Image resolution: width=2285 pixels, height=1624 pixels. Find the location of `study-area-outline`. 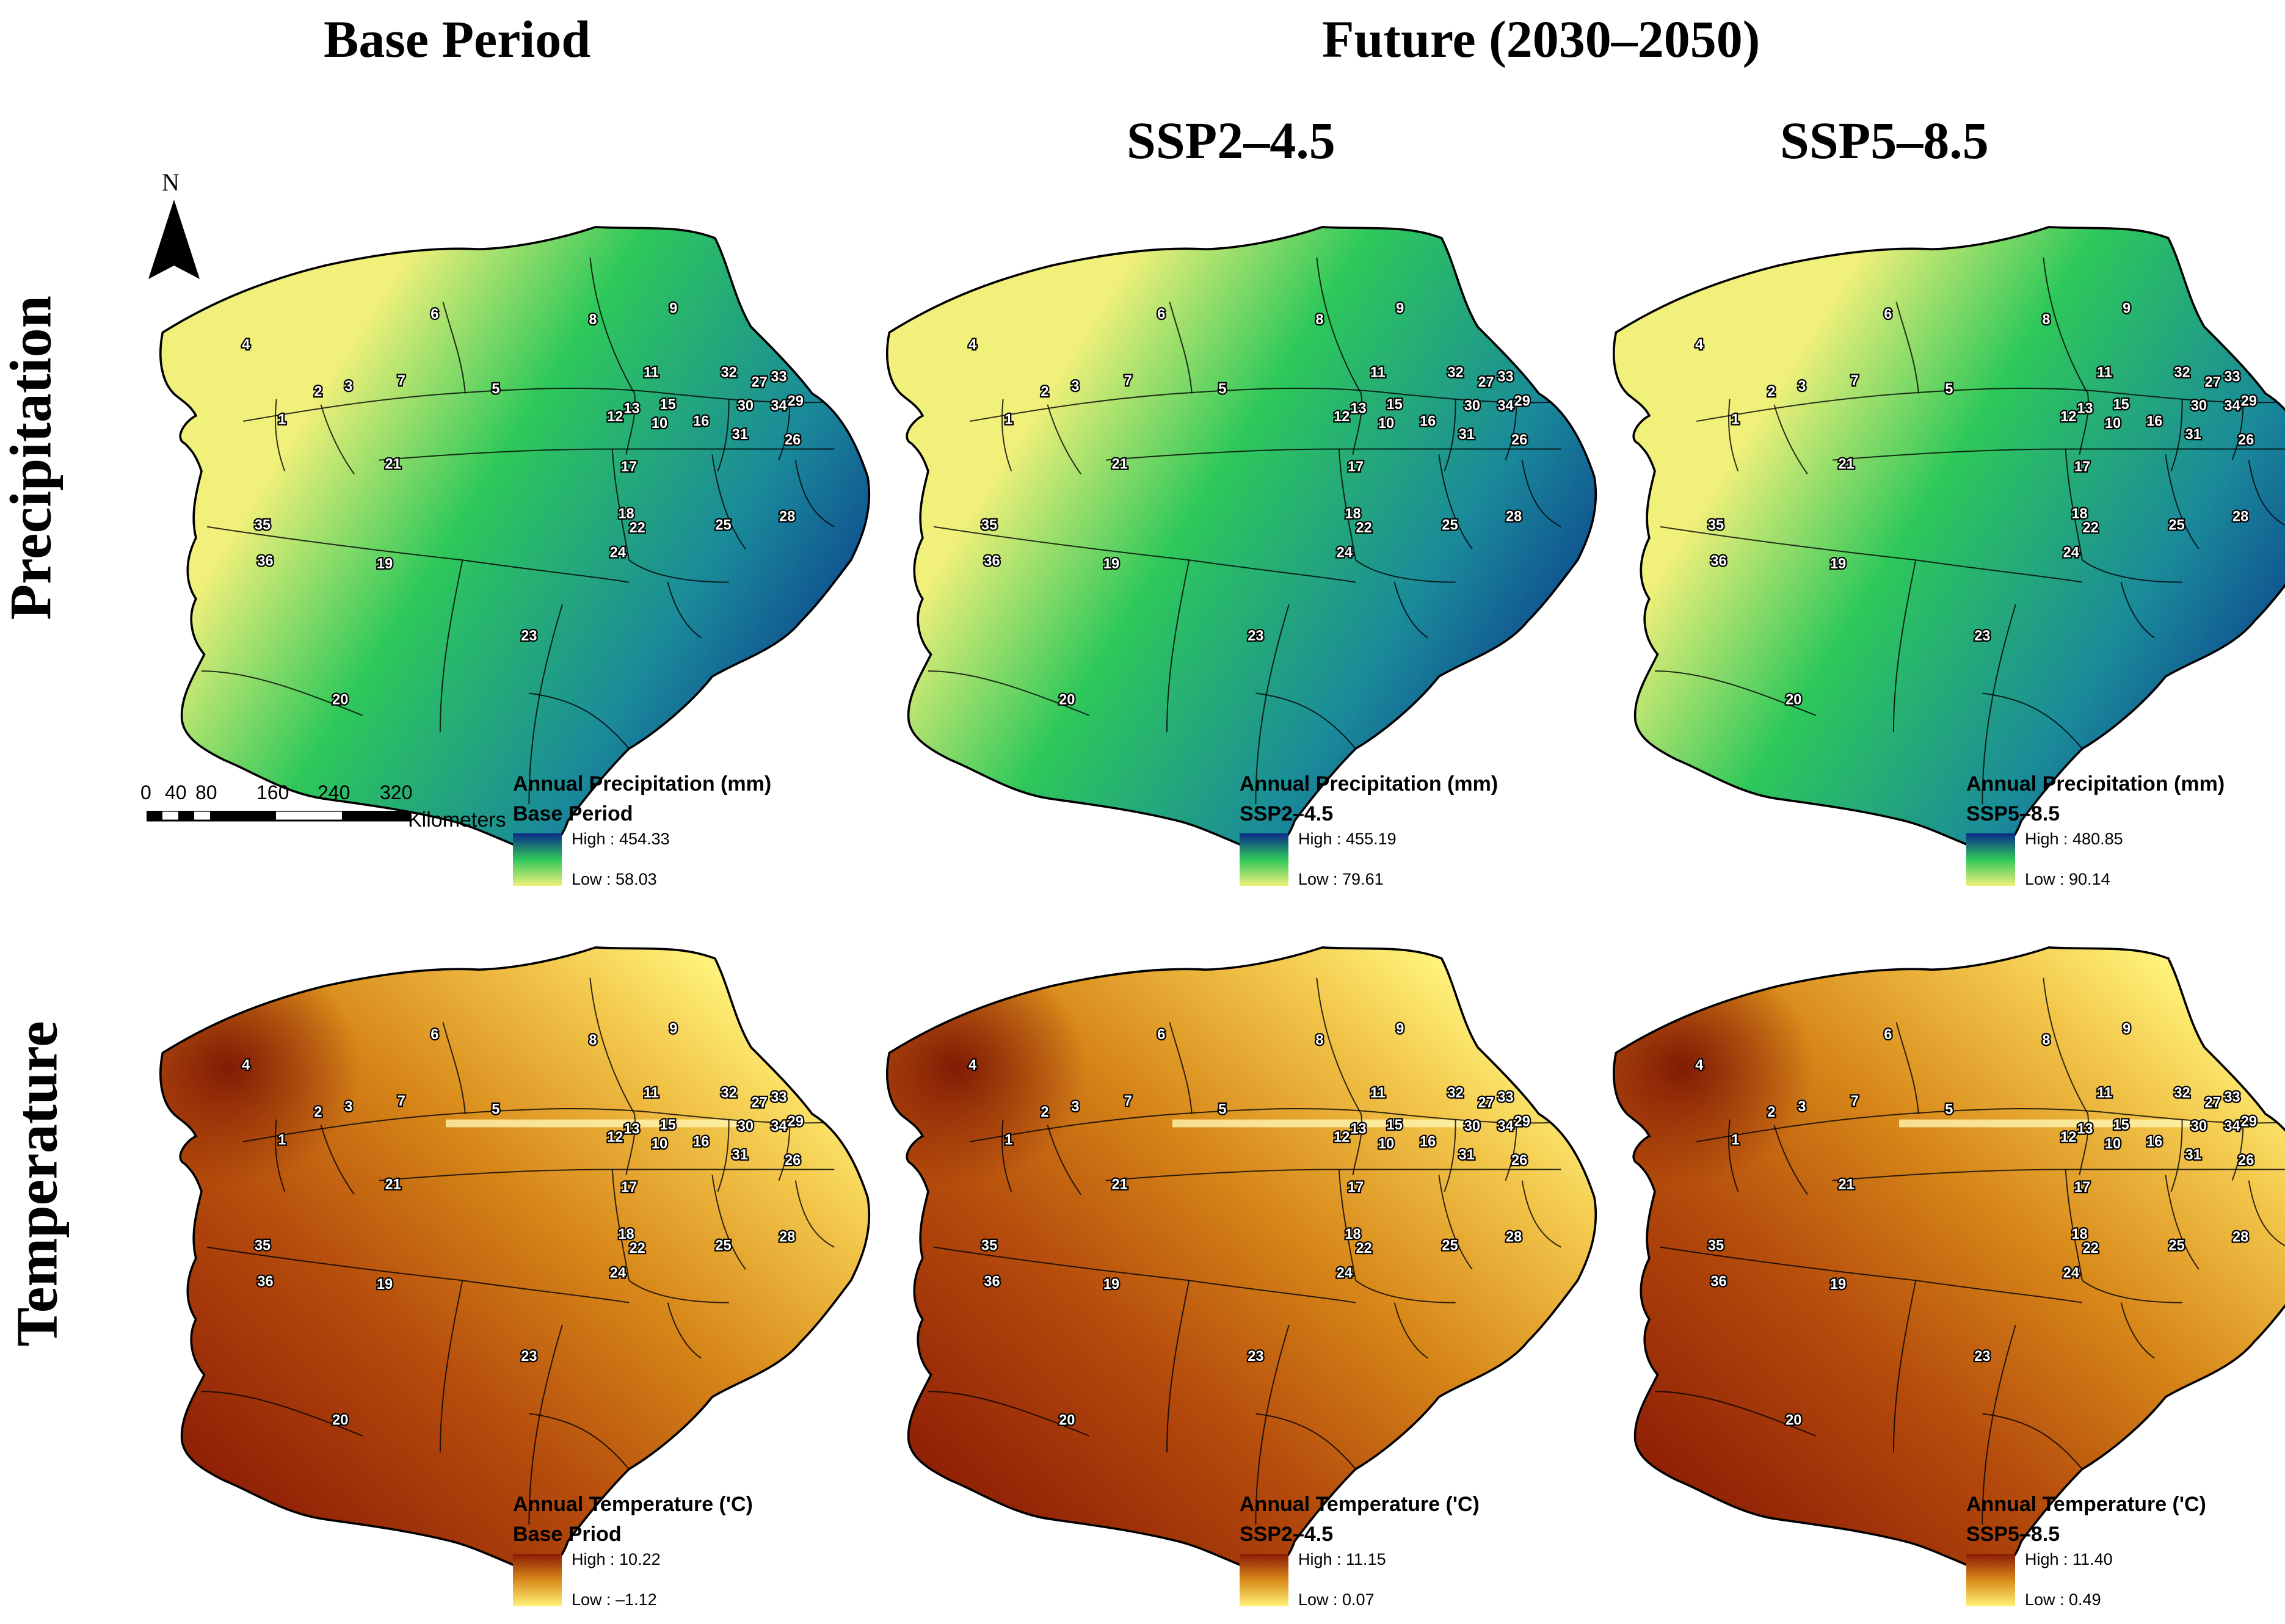

study-area-outline is located at coordinates (1948, 1258).